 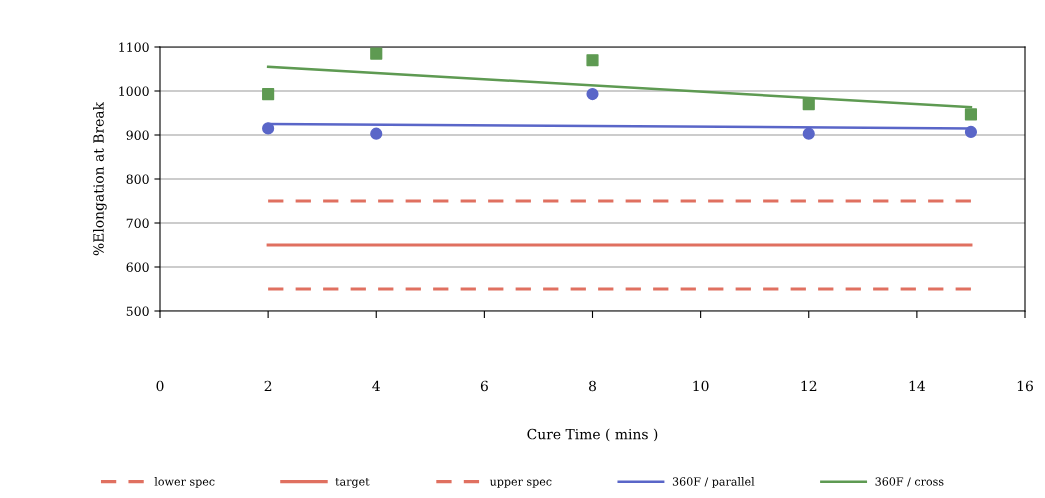 What do you see at coordinates (134, 91) in the screenshot?
I see `y-tick-label: 1000` at bounding box center [134, 91].